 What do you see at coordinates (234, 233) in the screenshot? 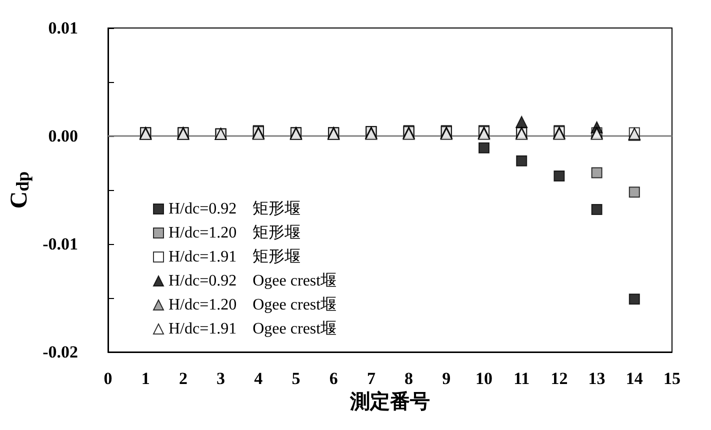
I see `legend-label: H/dc=1.20 矩形堰` at bounding box center [234, 233].